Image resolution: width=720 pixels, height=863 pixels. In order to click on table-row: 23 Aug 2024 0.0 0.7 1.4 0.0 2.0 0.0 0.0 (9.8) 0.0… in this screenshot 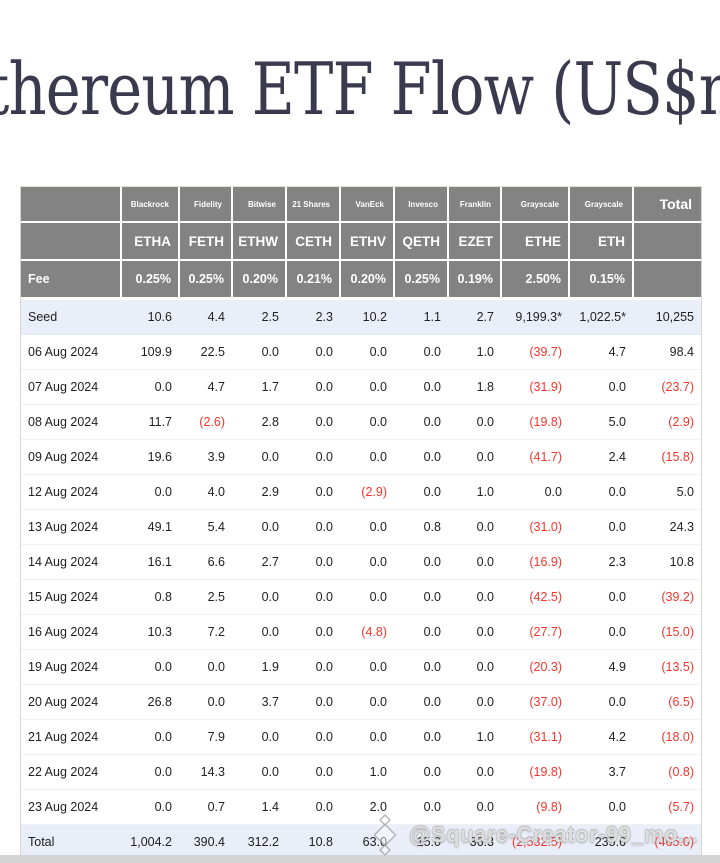, I will do `click(361, 807)`.